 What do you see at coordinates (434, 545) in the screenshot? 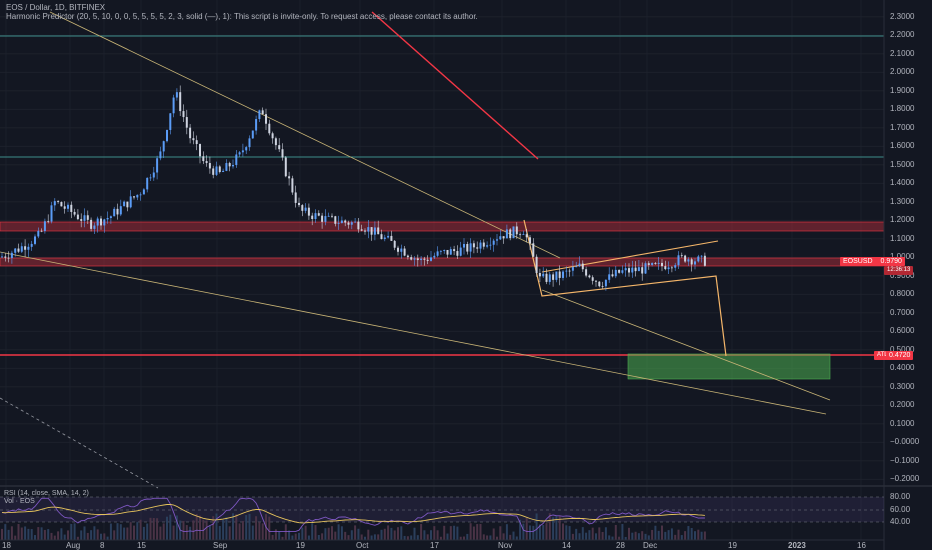
I see `time-tick-label: 17` at bounding box center [434, 545].